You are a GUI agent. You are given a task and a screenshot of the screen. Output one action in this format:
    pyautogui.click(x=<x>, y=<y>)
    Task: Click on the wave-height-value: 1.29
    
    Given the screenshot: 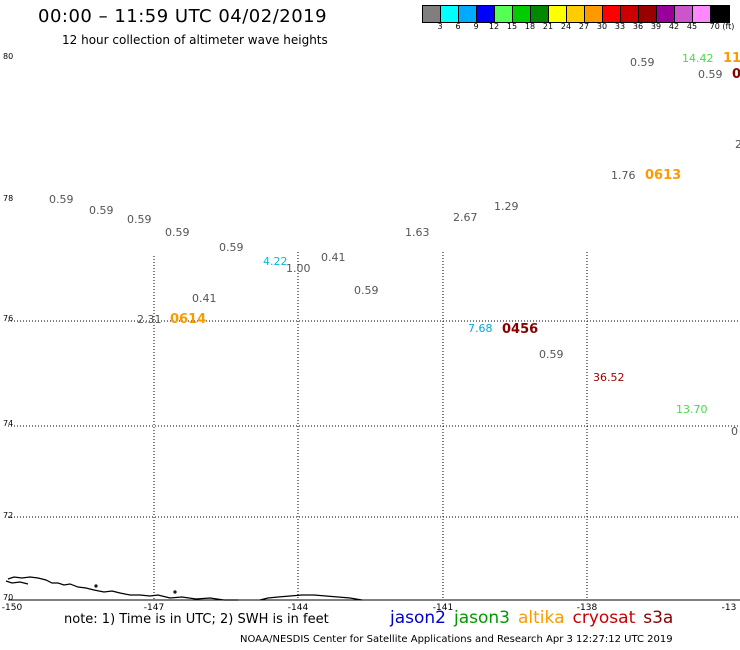 What is the action you would take?
    pyautogui.click(x=506, y=206)
    